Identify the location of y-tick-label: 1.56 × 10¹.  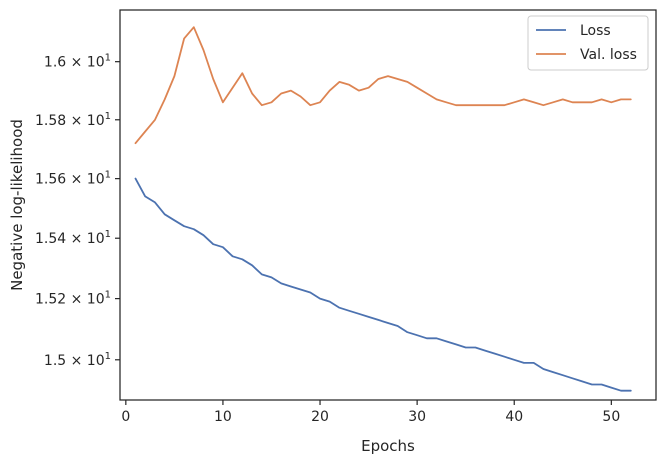
(73, 179).